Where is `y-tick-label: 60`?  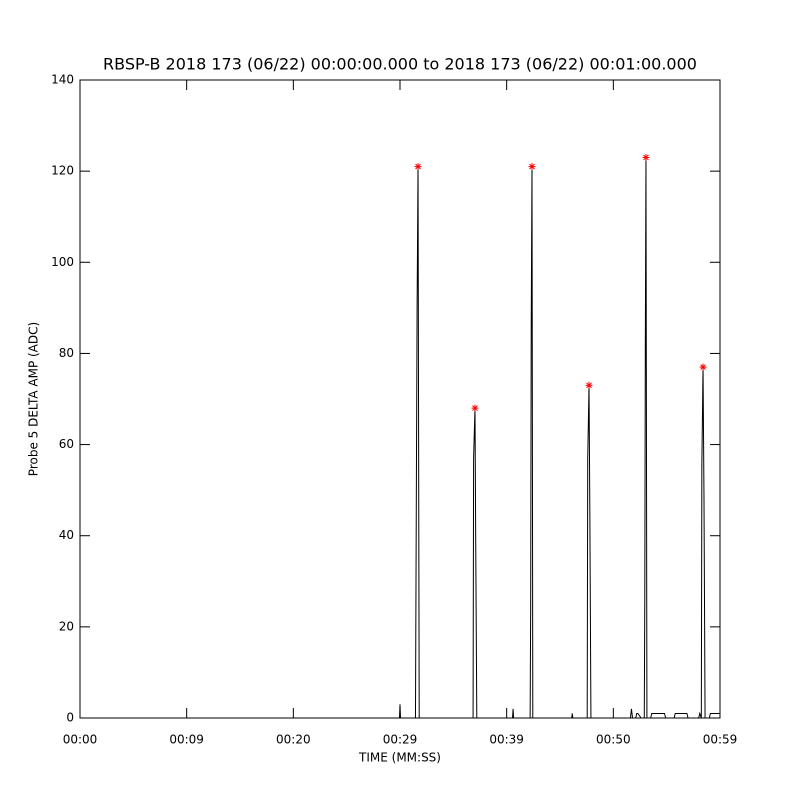 y-tick-label: 60 is located at coordinates (66, 444).